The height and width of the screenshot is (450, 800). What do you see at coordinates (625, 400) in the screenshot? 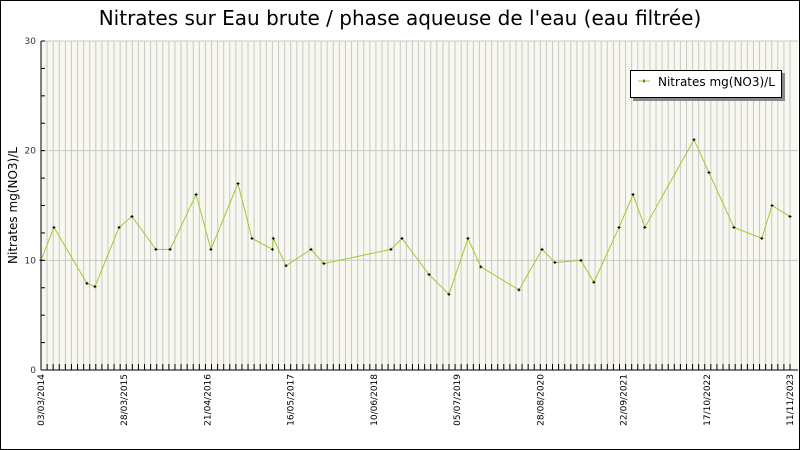
I see `x-tick-label: 22/09/2021` at bounding box center [625, 400].